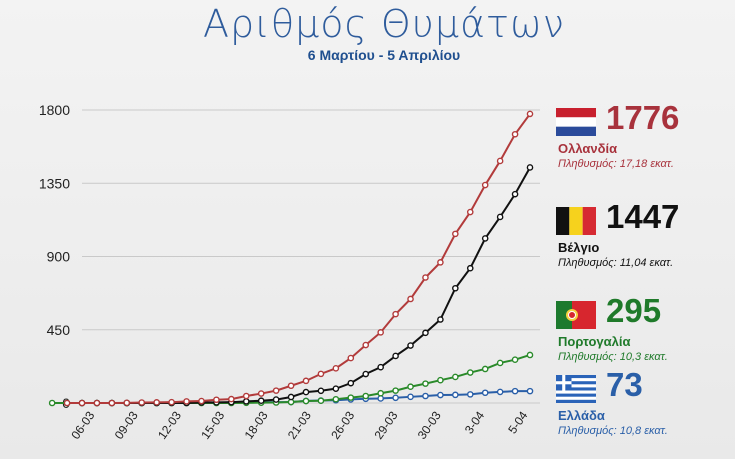 The height and width of the screenshot is (459, 735). I want to click on legend-population: Πληθυσμός: 10,8 εκατ., so click(613, 431).